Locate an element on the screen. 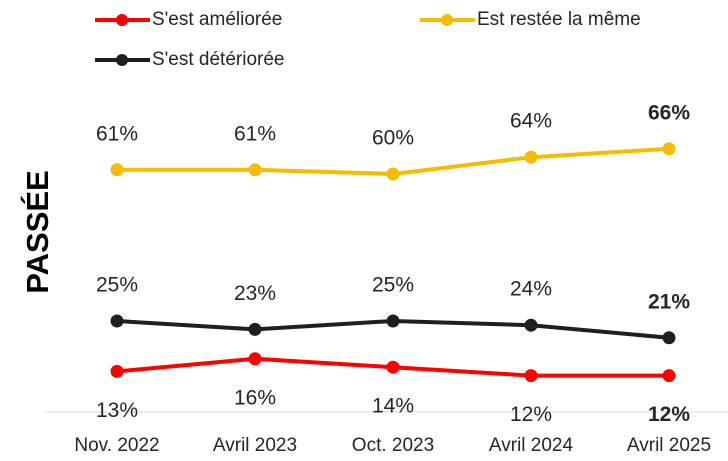 This screenshot has width=728, height=461. legend-label: S'est améliorée is located at coordinates (217, 19).